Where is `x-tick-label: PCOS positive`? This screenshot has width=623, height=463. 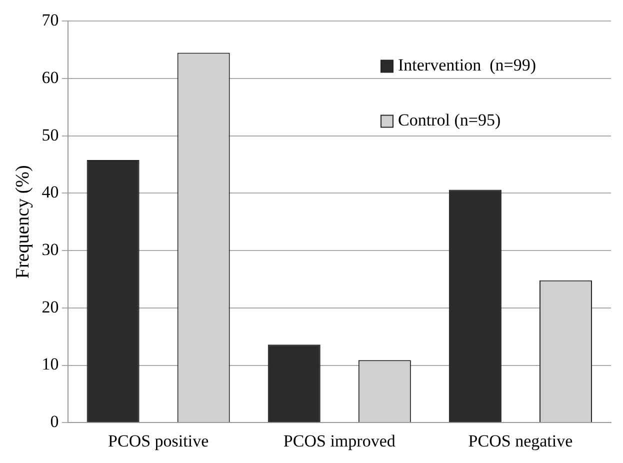 x-tick-label: PCOS positive is located at coordinates (158, 440).